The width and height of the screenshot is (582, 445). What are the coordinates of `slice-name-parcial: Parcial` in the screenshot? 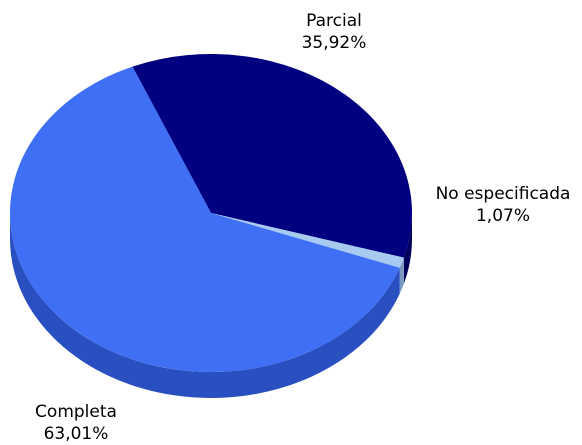 It's located at (334, 21).